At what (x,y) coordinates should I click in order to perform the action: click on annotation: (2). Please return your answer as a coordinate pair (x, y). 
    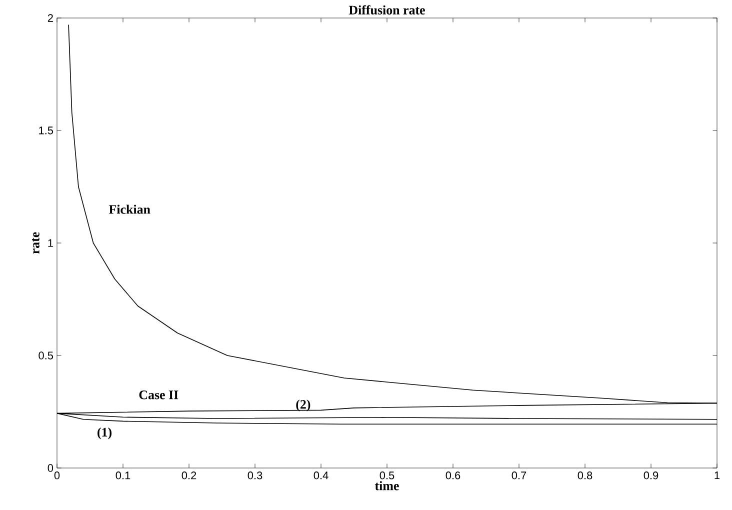
    Looking at the image, I should click on (303, 406).